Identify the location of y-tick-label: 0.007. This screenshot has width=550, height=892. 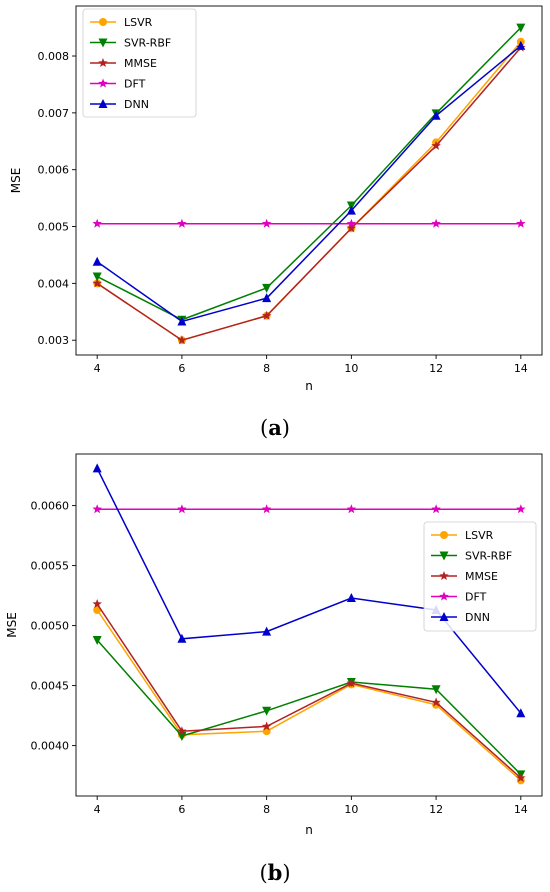
(54, 113).